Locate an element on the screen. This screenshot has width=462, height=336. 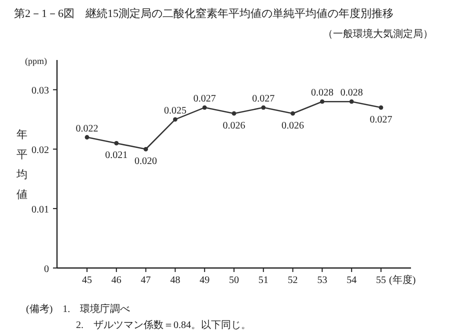
data-label: 0.021 is located at coordinates (116, 156).